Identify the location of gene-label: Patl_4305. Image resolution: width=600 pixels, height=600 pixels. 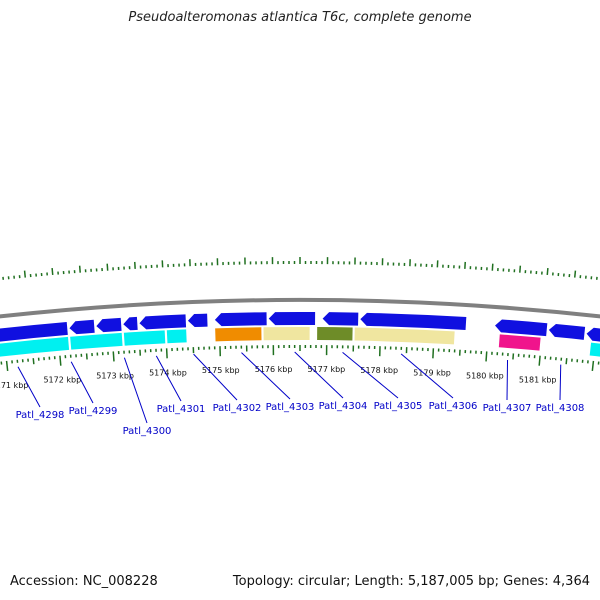
(398, 406).